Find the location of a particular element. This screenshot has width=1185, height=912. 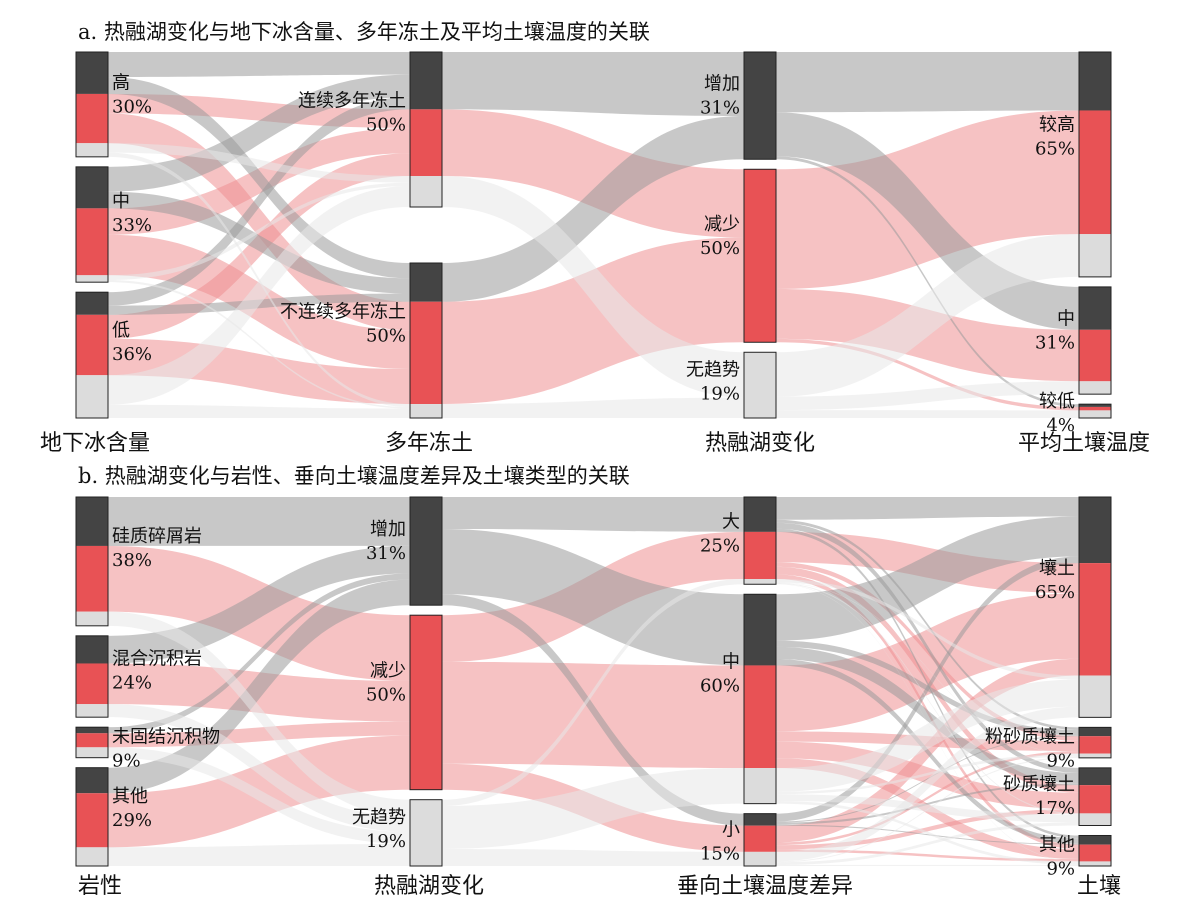

node-label: 减少 is located at coordinates (388, 670).